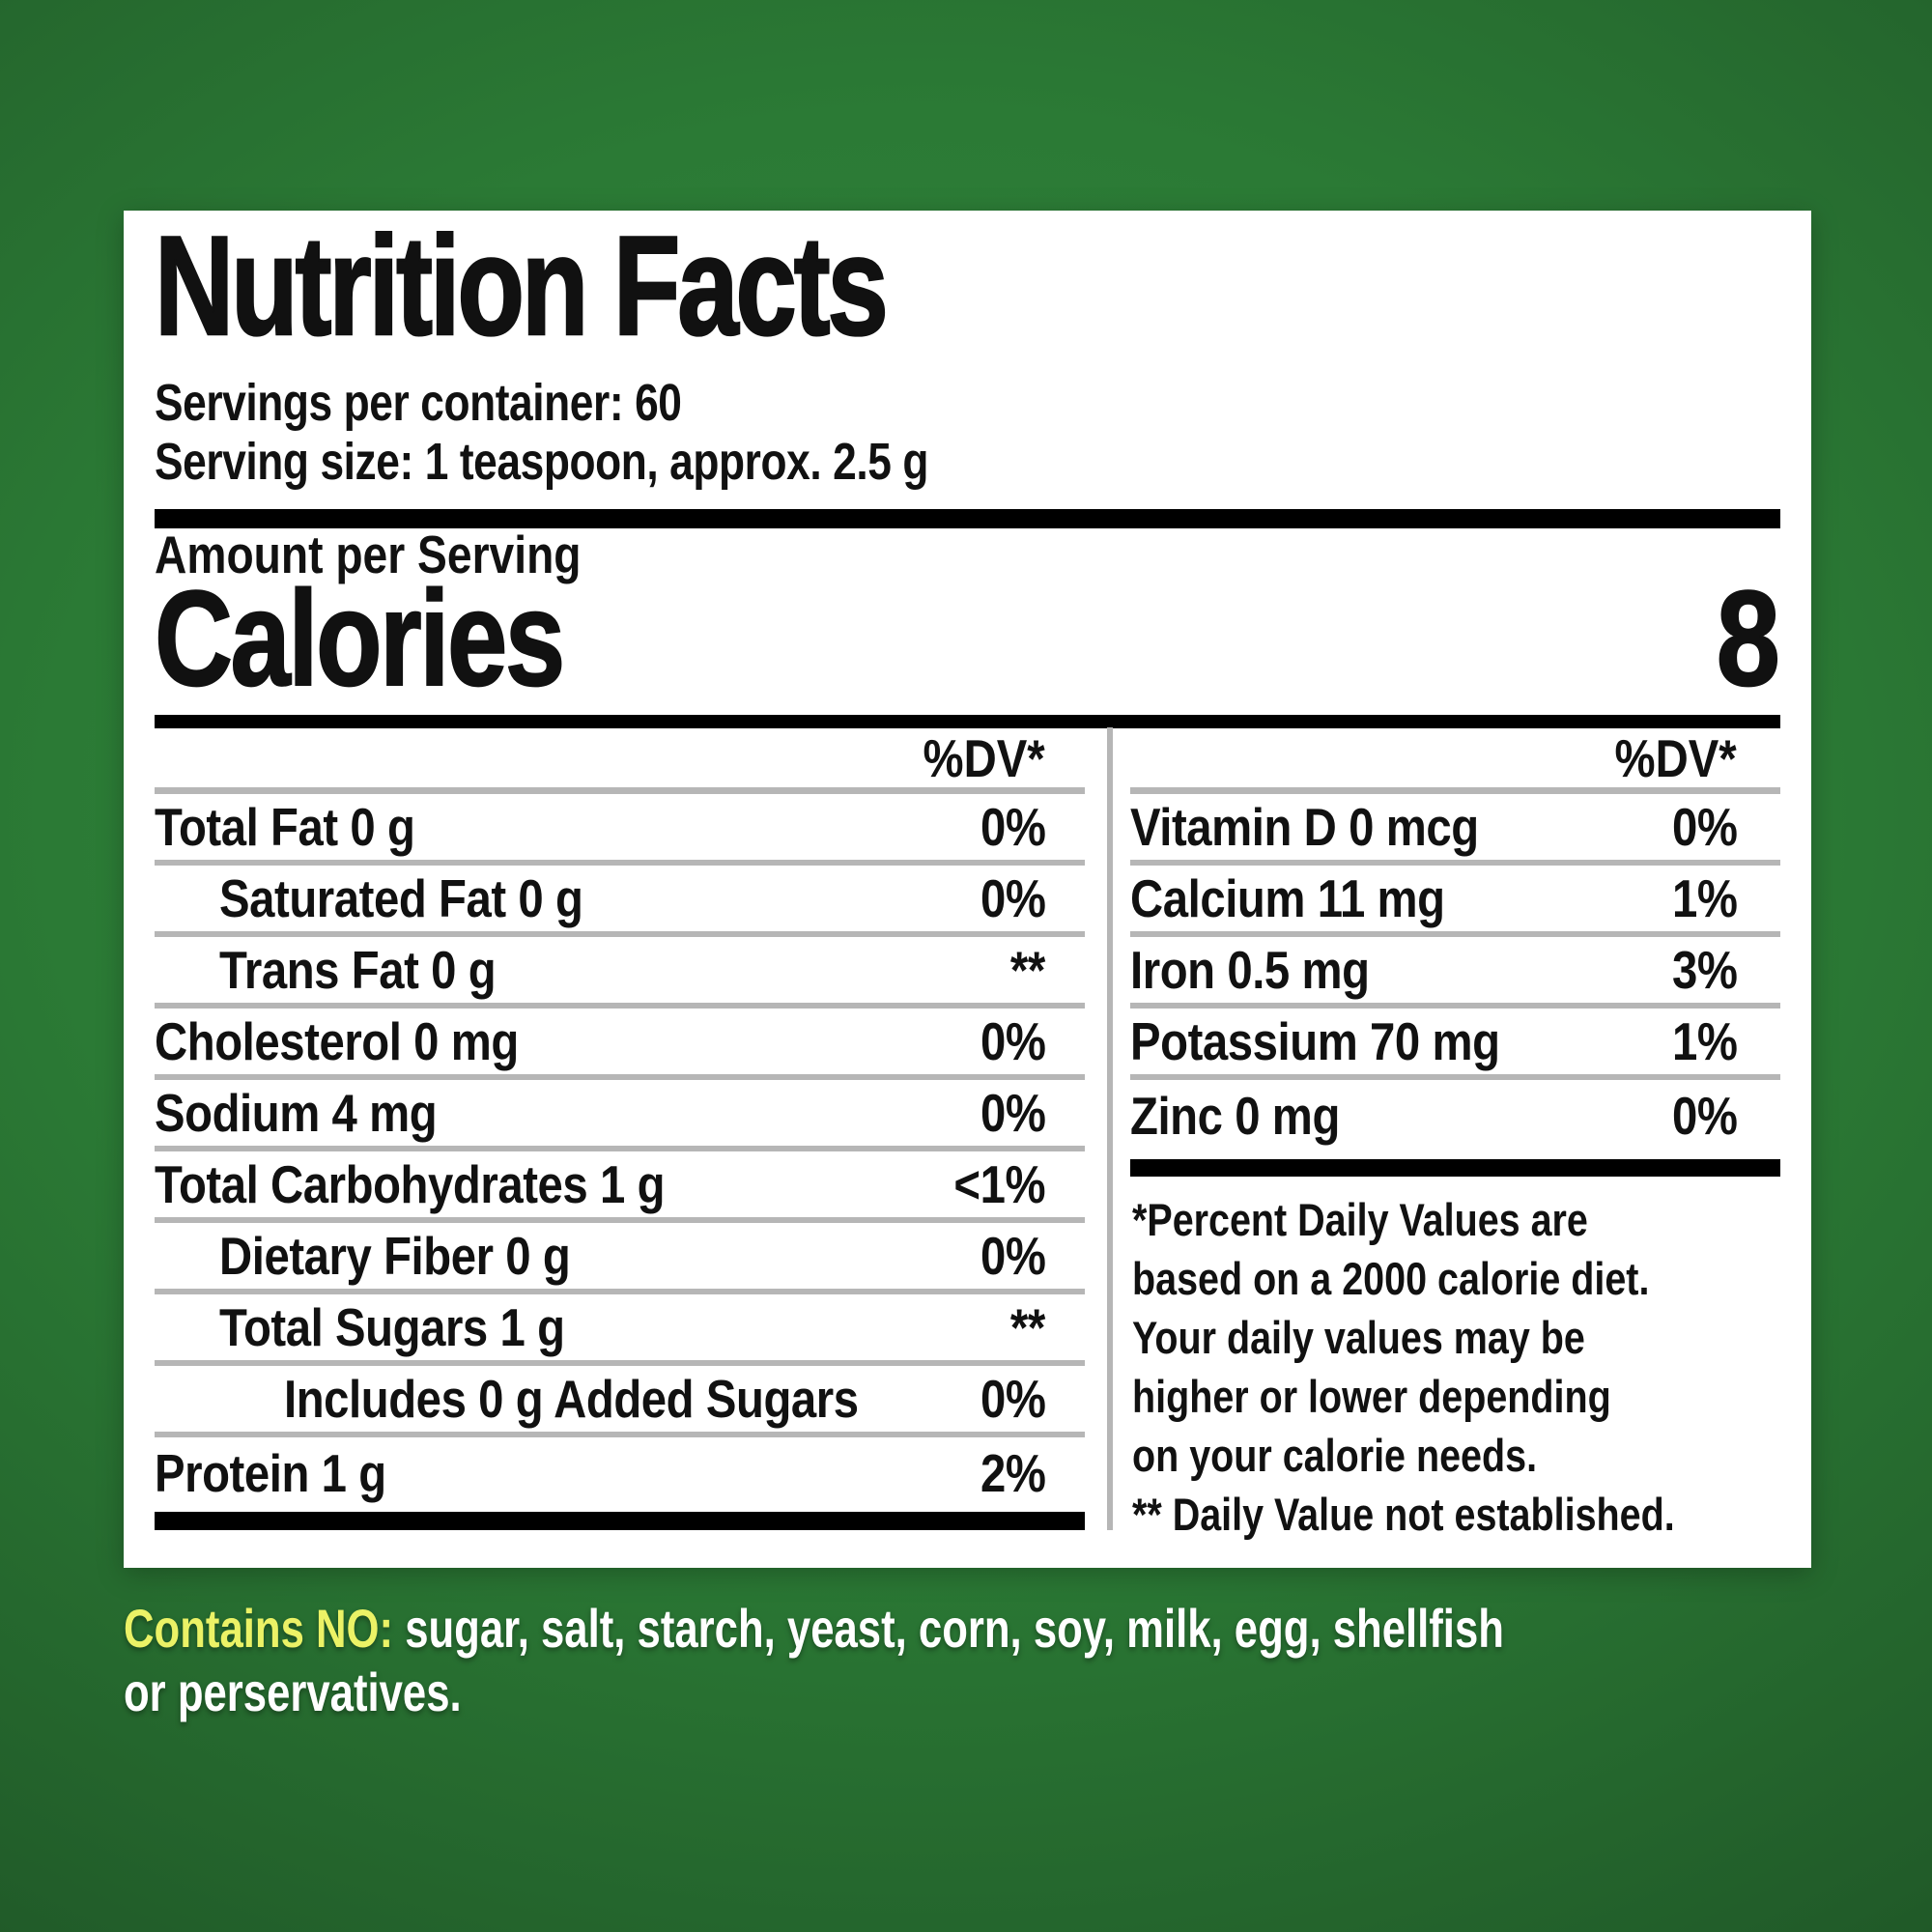  Describe the element at coordinates (1455, 763) in the screenshot. I see `right-dv-header: %DV*` at that location.